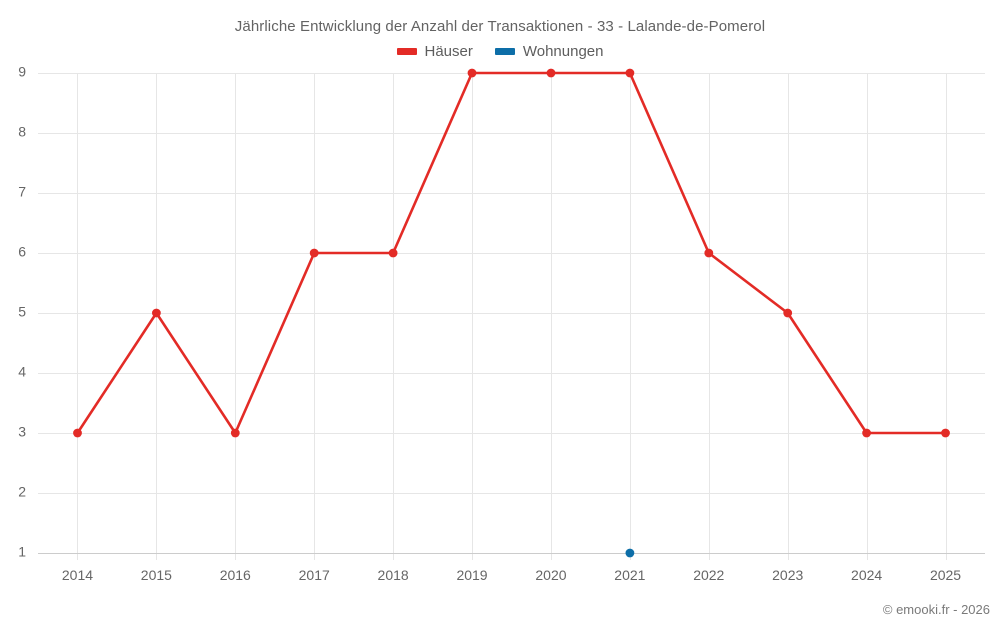  I want to click on series-wohnungen, so click(630, 553).